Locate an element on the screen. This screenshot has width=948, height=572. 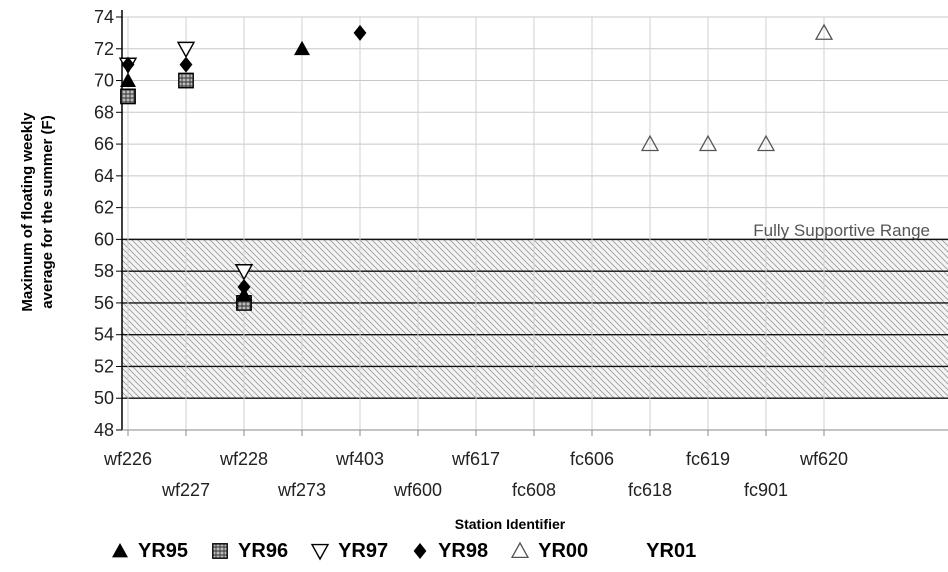
legend-label: YR95 is located at coordinates (163, 550).